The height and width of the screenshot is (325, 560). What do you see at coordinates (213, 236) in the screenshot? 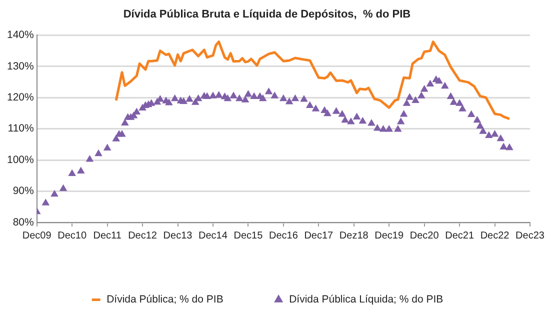
I see `x-tick-label: Dec14` at bounding box center [213, 236].